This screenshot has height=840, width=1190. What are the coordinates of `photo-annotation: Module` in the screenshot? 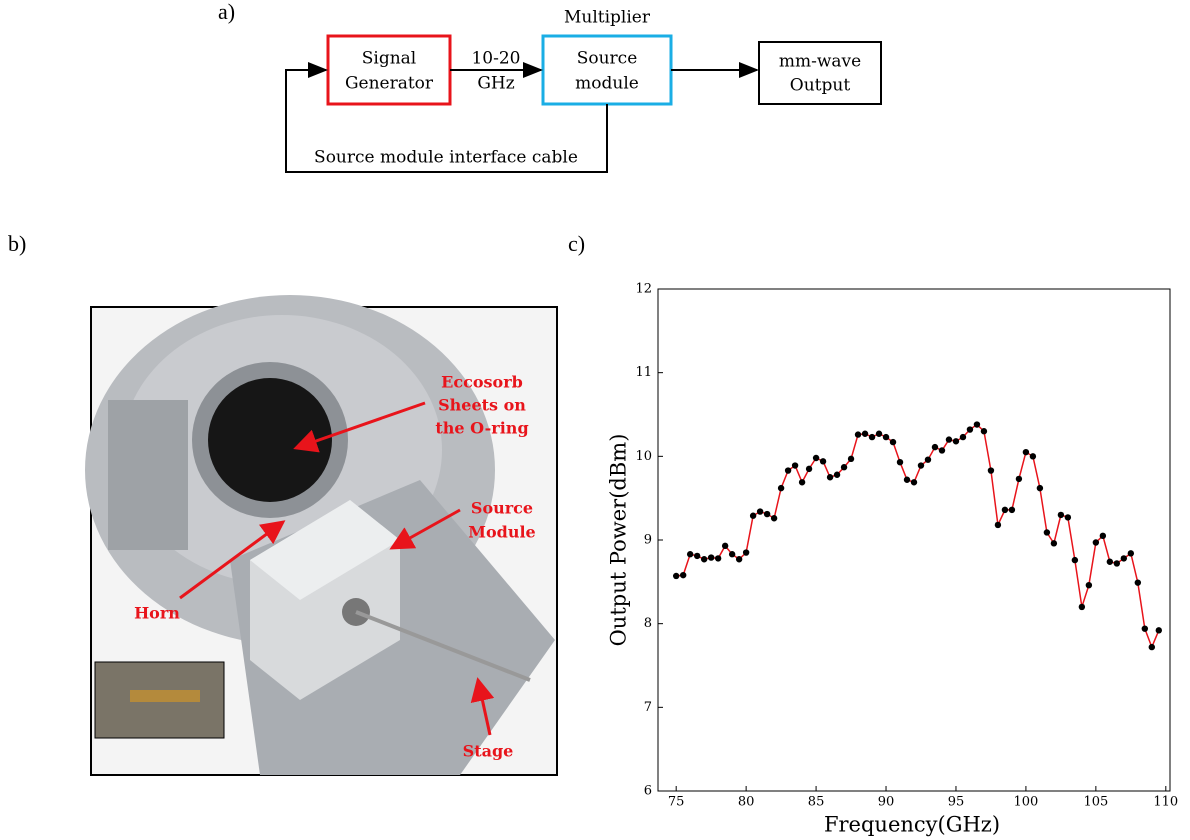 It's located at (501, 532).